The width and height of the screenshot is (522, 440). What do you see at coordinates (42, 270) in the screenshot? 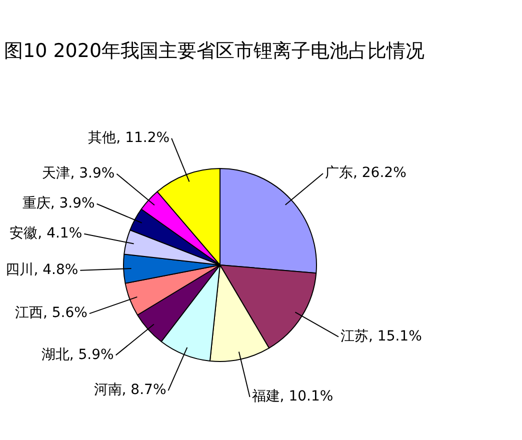
I see `slice-label: 四川, 4.8%` at bounding box center [42, 270].